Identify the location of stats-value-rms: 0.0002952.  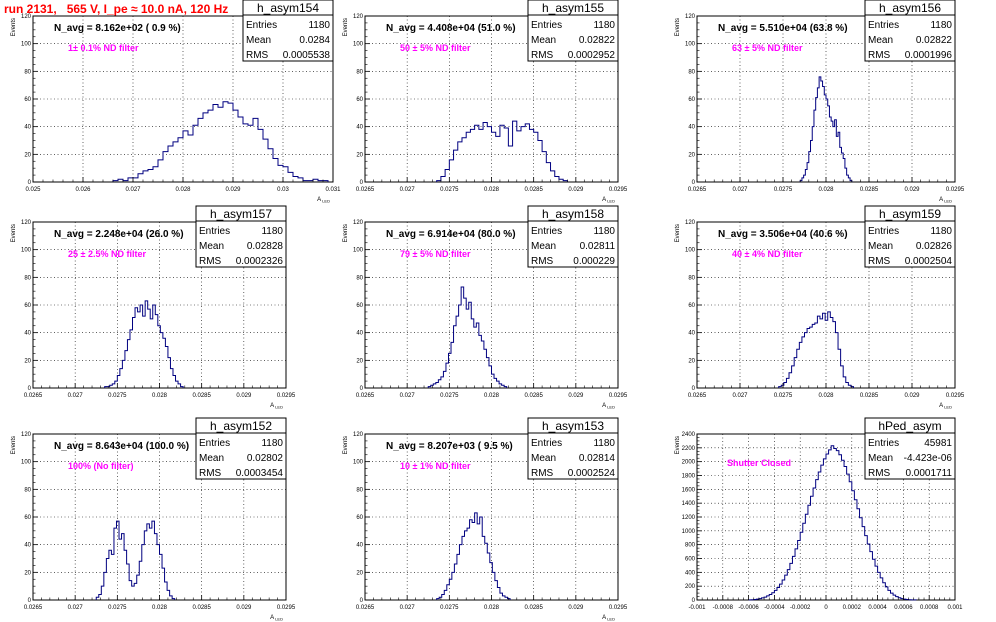
(592, 55).